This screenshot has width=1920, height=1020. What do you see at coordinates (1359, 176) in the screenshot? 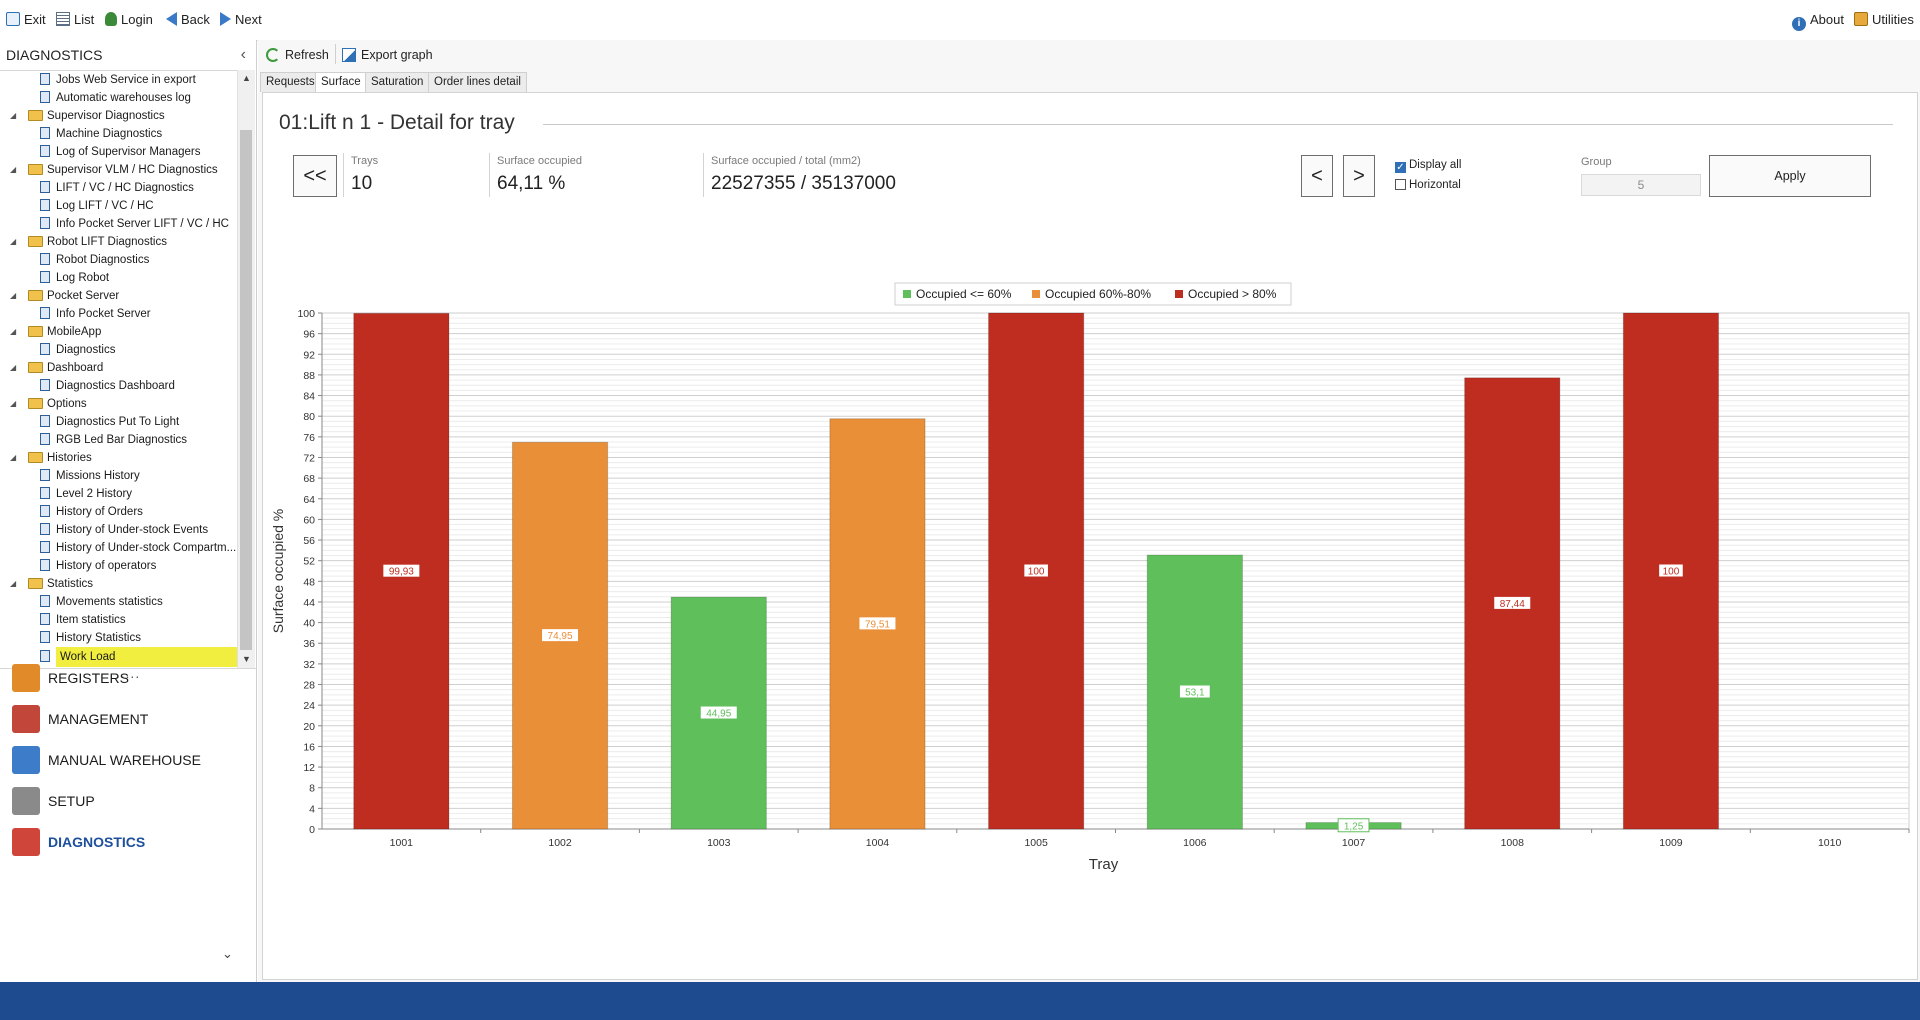
I see `next-tray-button: >` at bounding box center [1359, 176].